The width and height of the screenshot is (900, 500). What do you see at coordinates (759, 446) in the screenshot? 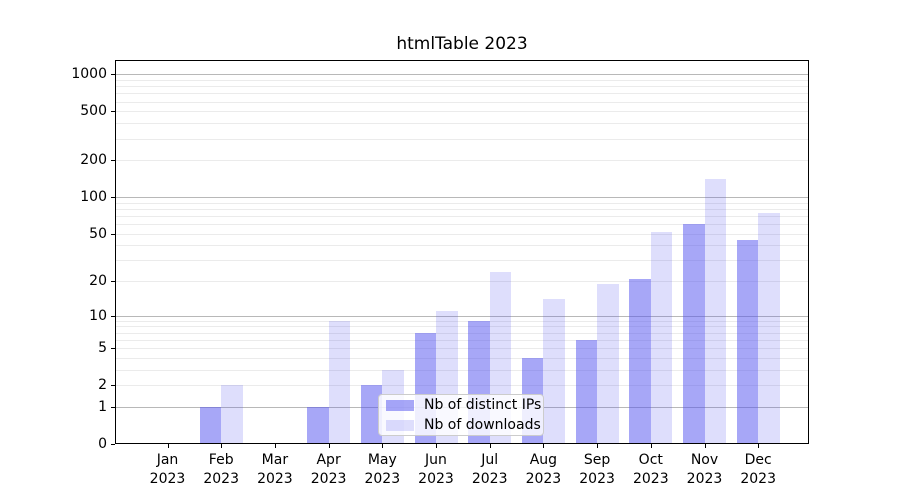
I see `x-tick-mark-dec-2023` at bounding box center [759, 446].